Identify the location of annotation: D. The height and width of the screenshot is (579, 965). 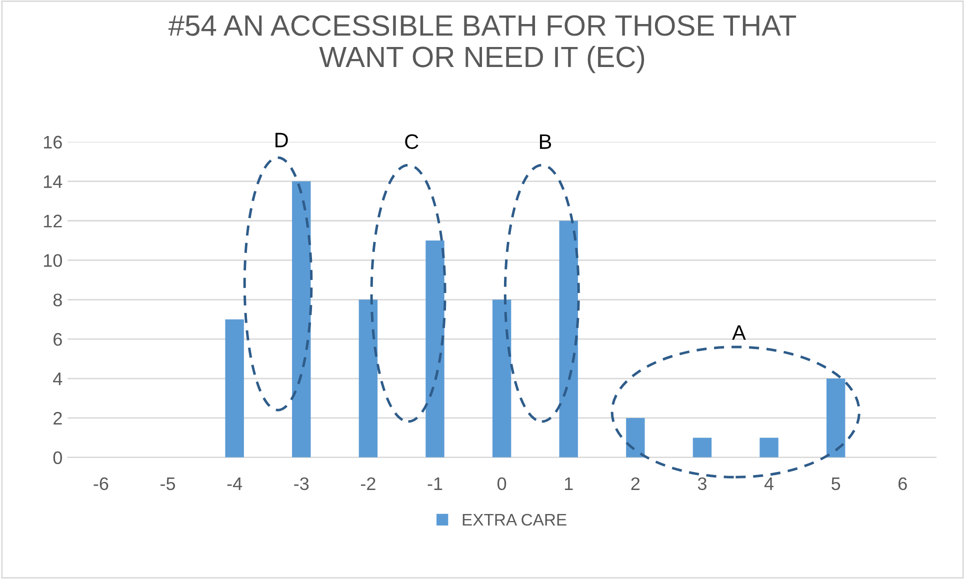
(282, 140).